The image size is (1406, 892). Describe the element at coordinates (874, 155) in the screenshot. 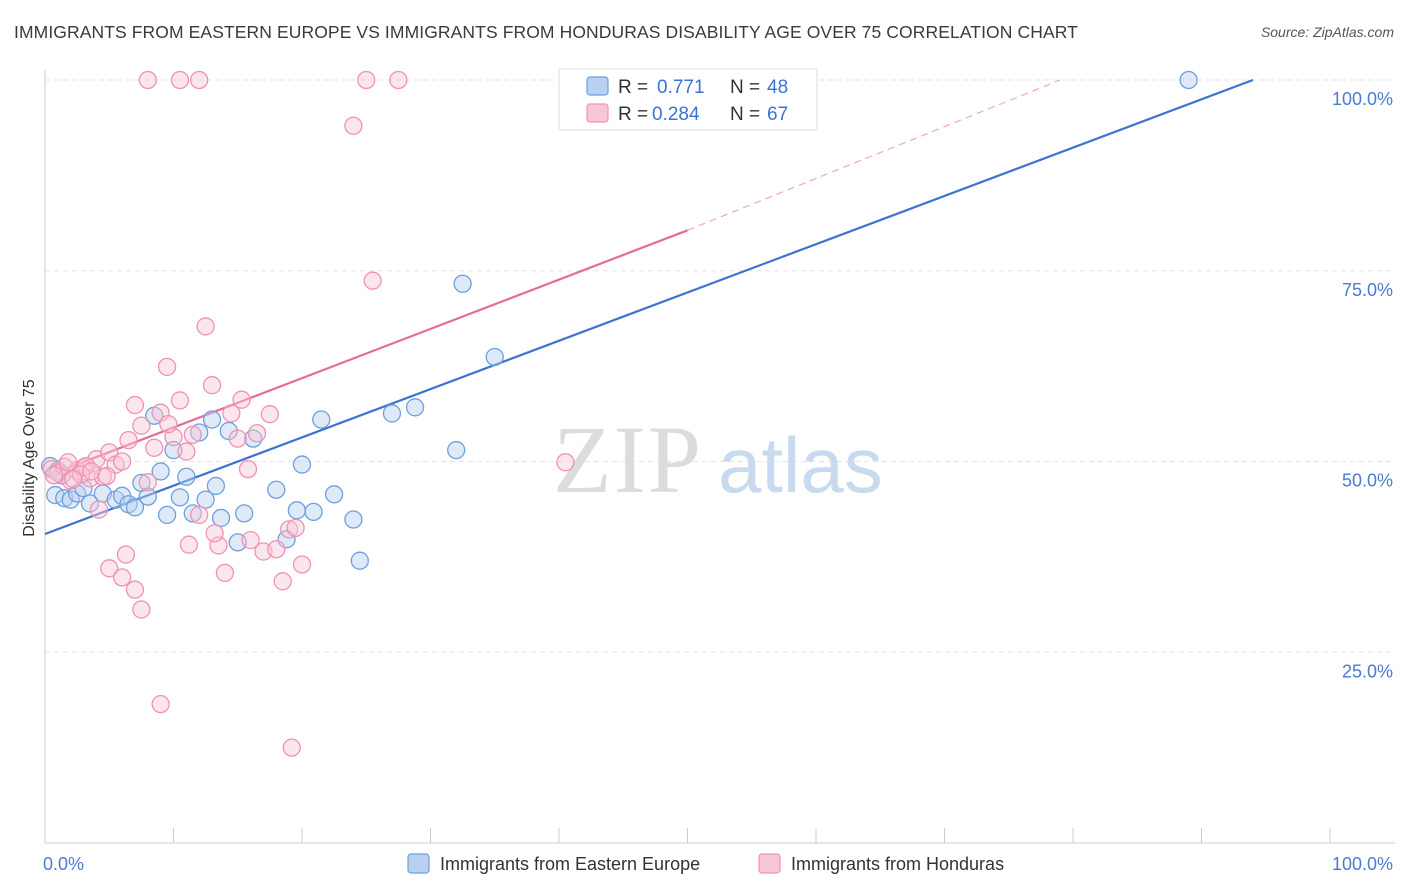

I see `trend-extension-honduras` at that location.